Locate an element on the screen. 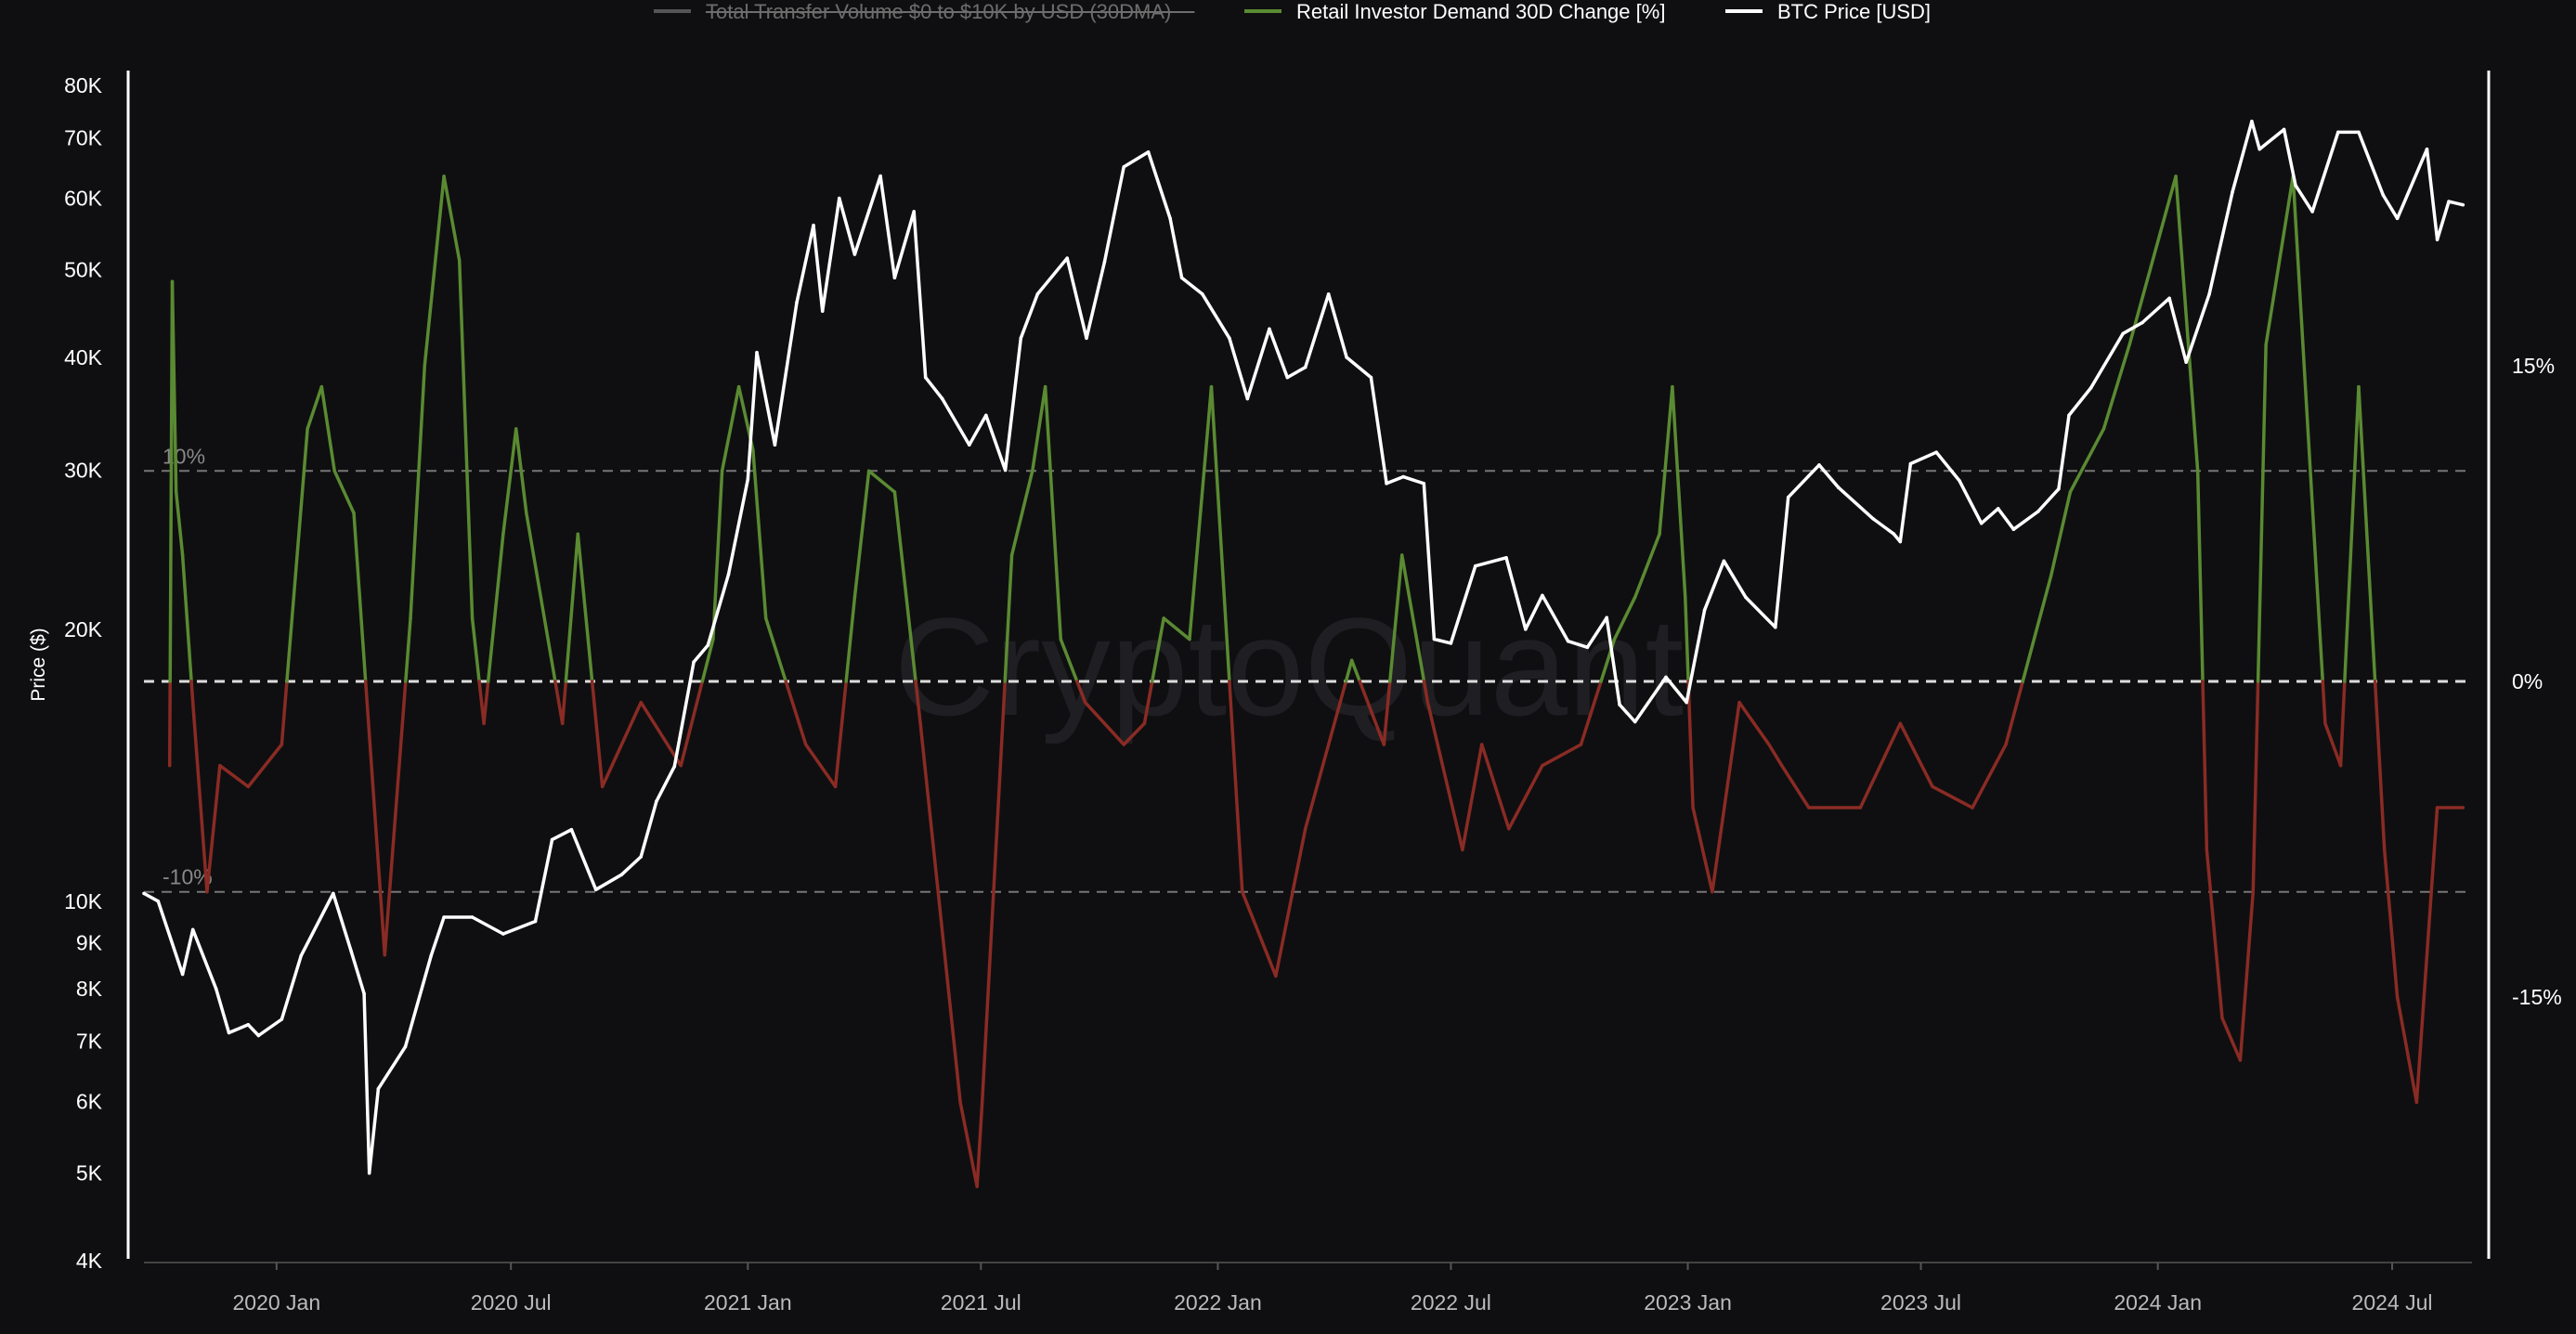 This screenshot has height=1334, width=2576. x-tick-label: 2021 Jan is located at coordinates (748, 1302).